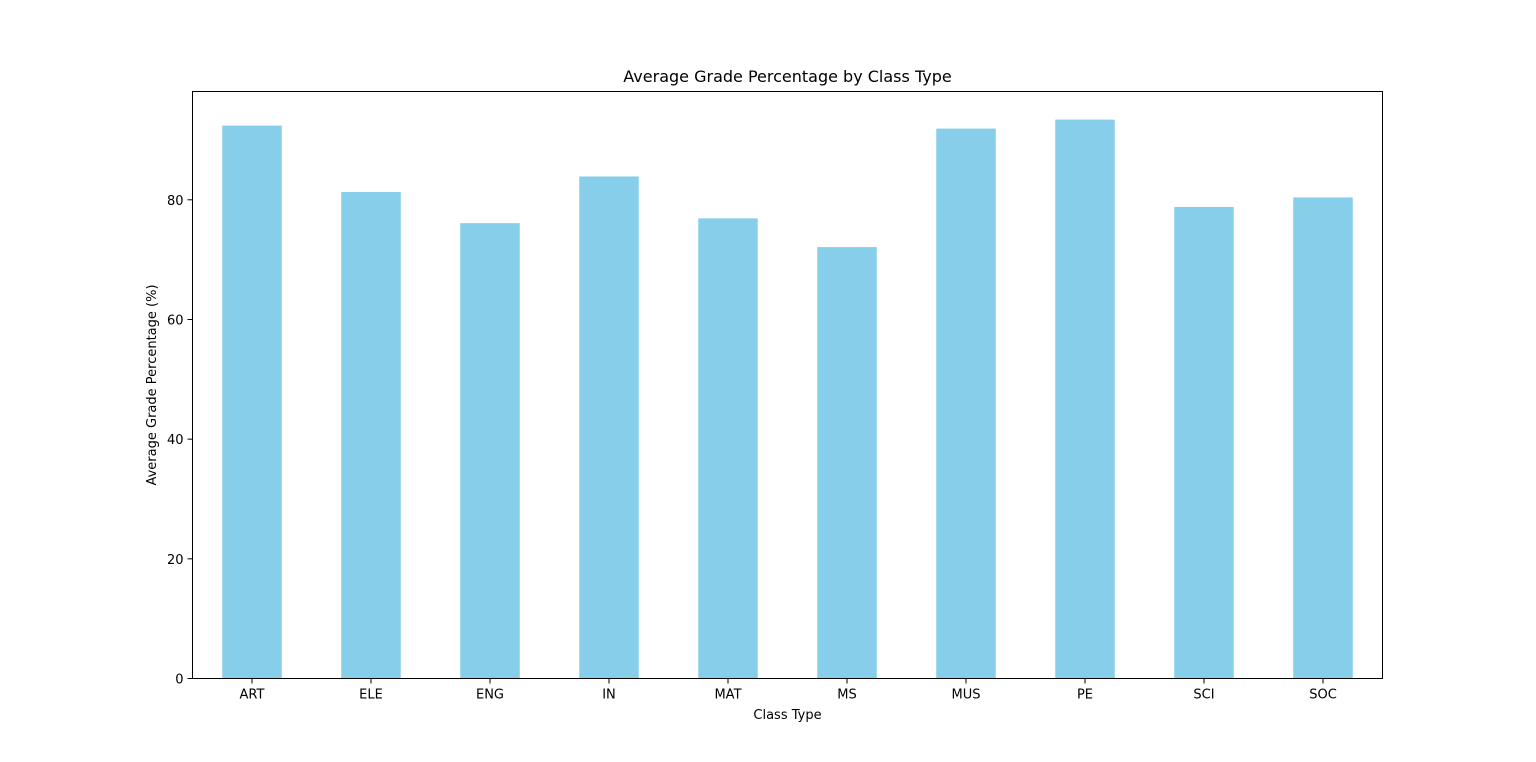 The width and height of the screenshot is (1536, 762). I want to click on bar-ele, so click(371, 435).